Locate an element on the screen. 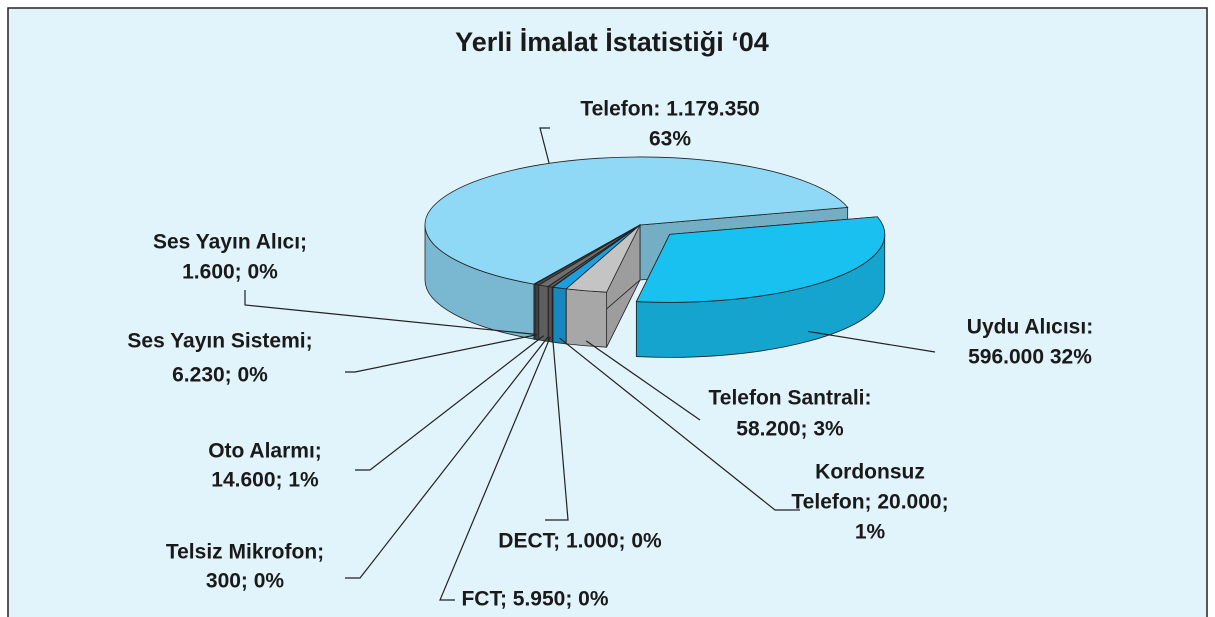  data-label: Telsiz Mikrofon; is located at coordinates (245, 552).